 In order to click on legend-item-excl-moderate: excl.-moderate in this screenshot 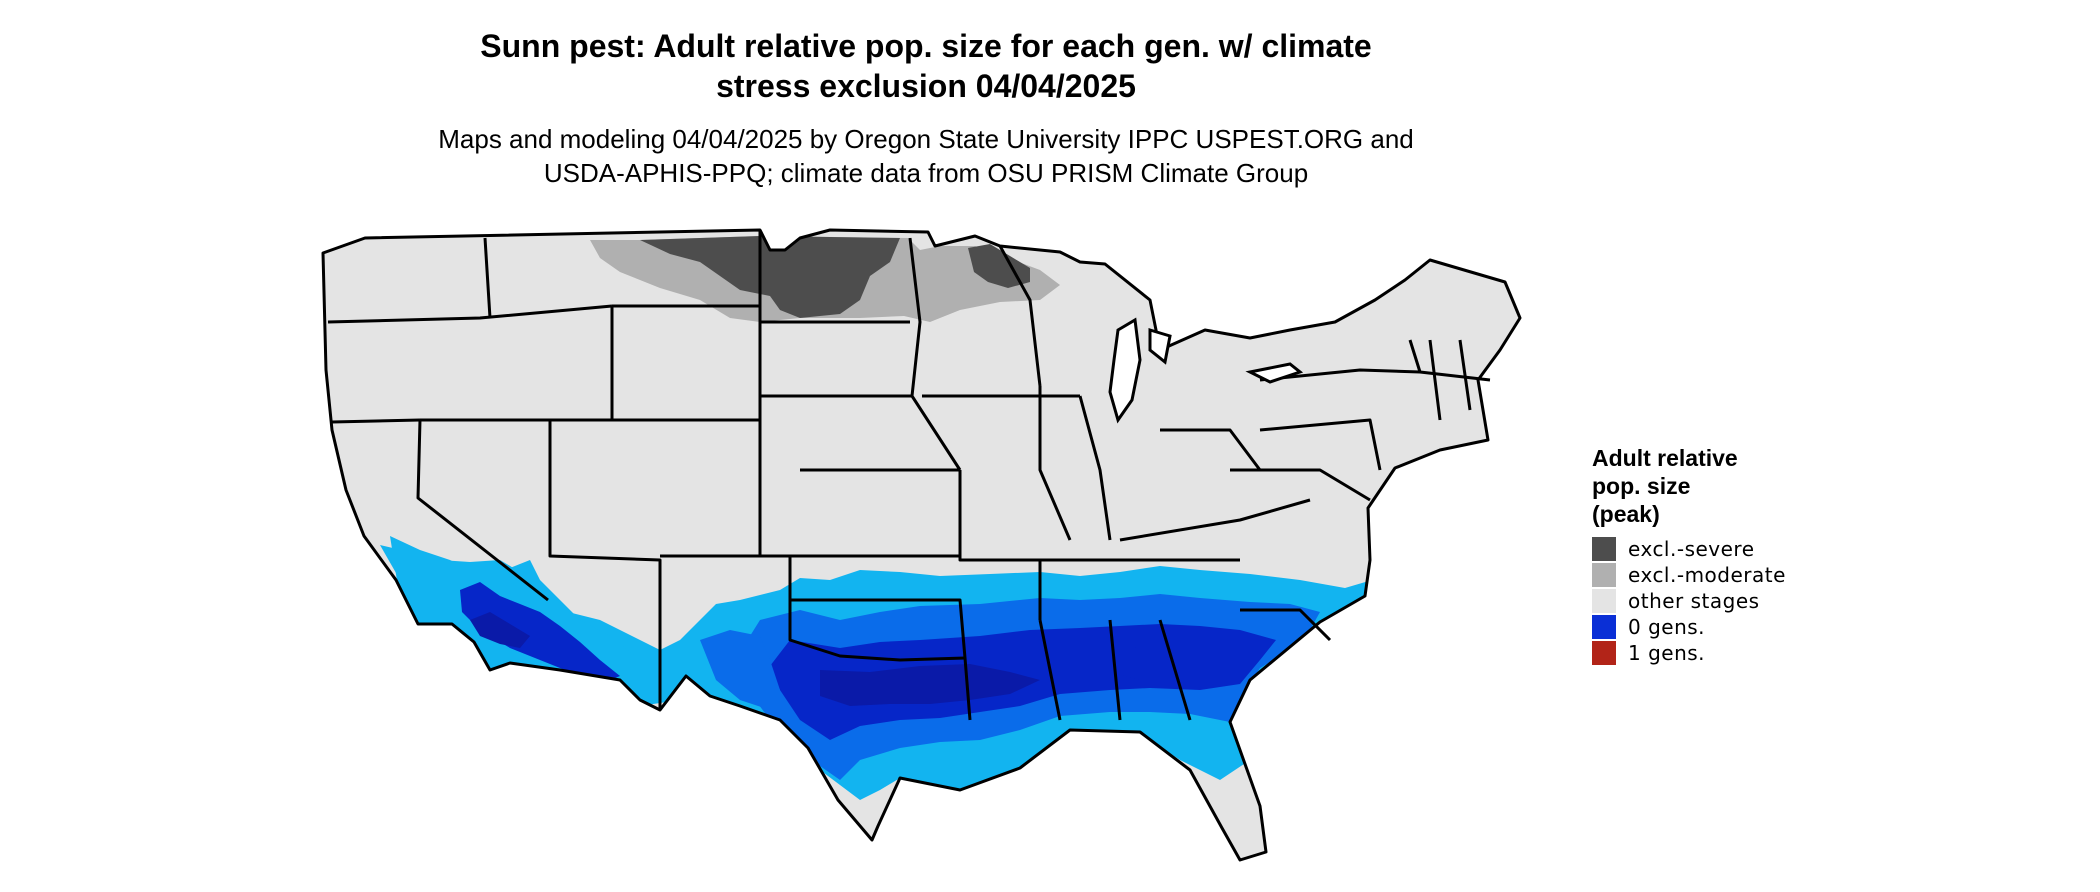, I will do `click(1742, 575)`.